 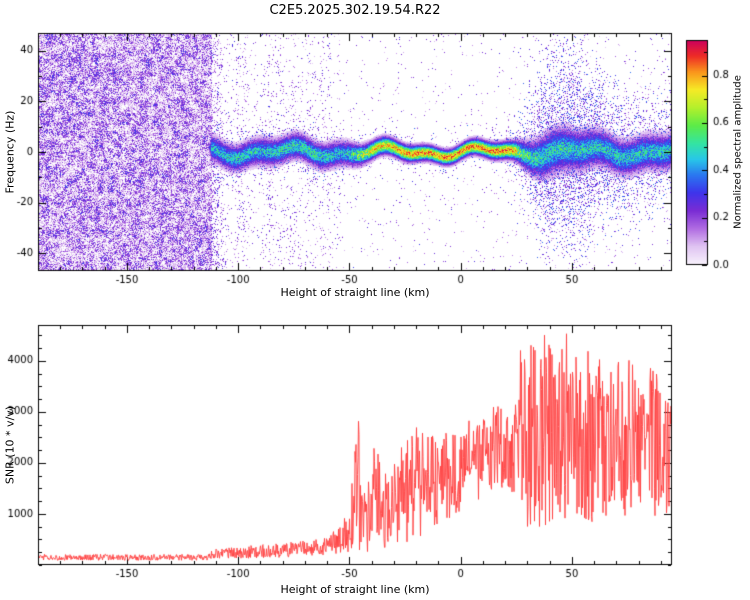 I want to click on snr-yaxis-label: SNR (10 * v/v), so click(x=10, y=445).